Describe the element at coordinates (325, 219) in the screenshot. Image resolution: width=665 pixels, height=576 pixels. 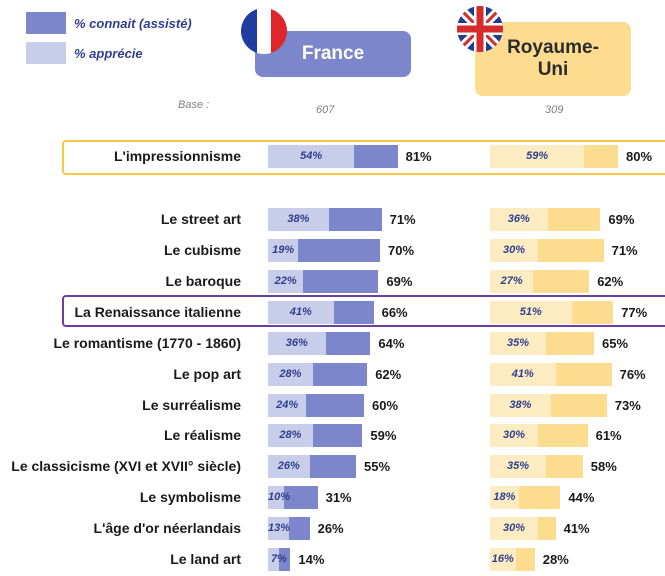
I see `france-bar-1: 38%` at that location.